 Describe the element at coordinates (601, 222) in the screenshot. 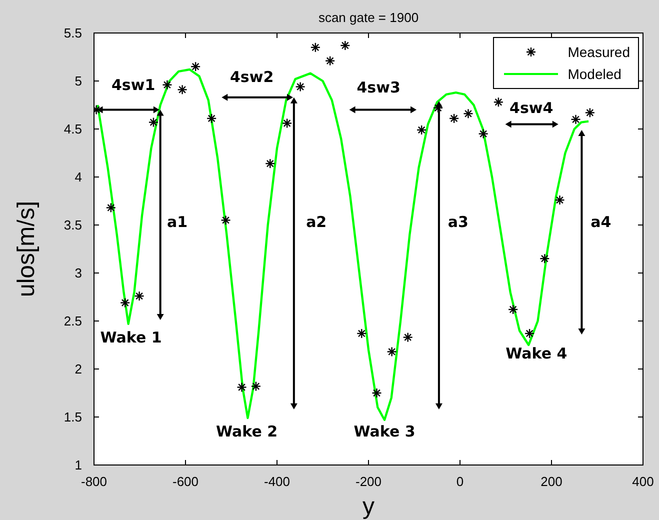

I see `annotation: a4` at that location.